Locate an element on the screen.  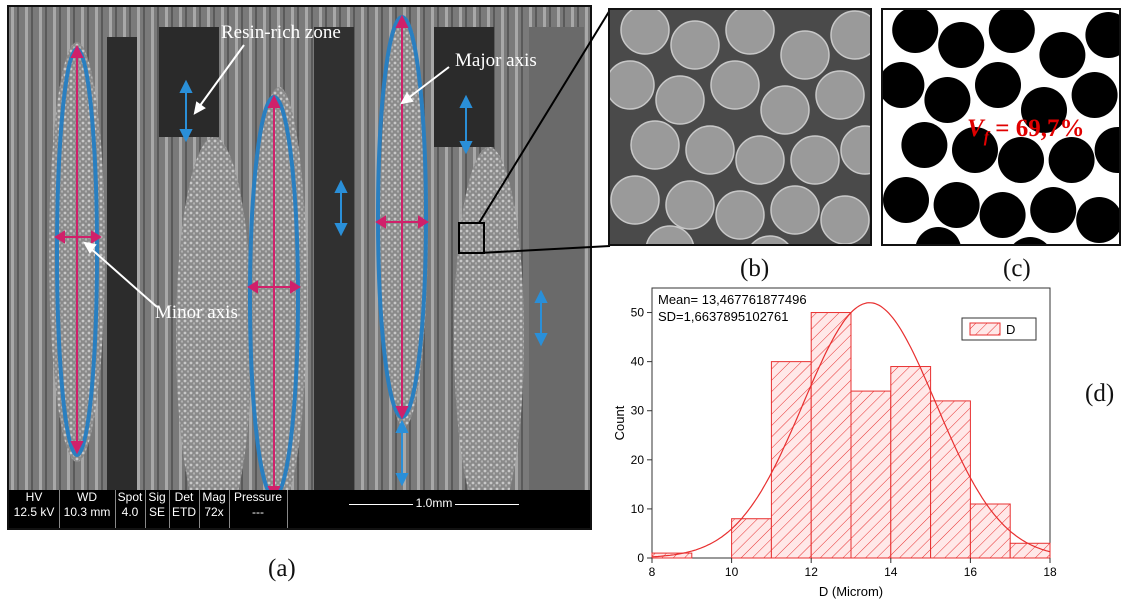
binary-micrograph is located at coordinates (1001, 127).